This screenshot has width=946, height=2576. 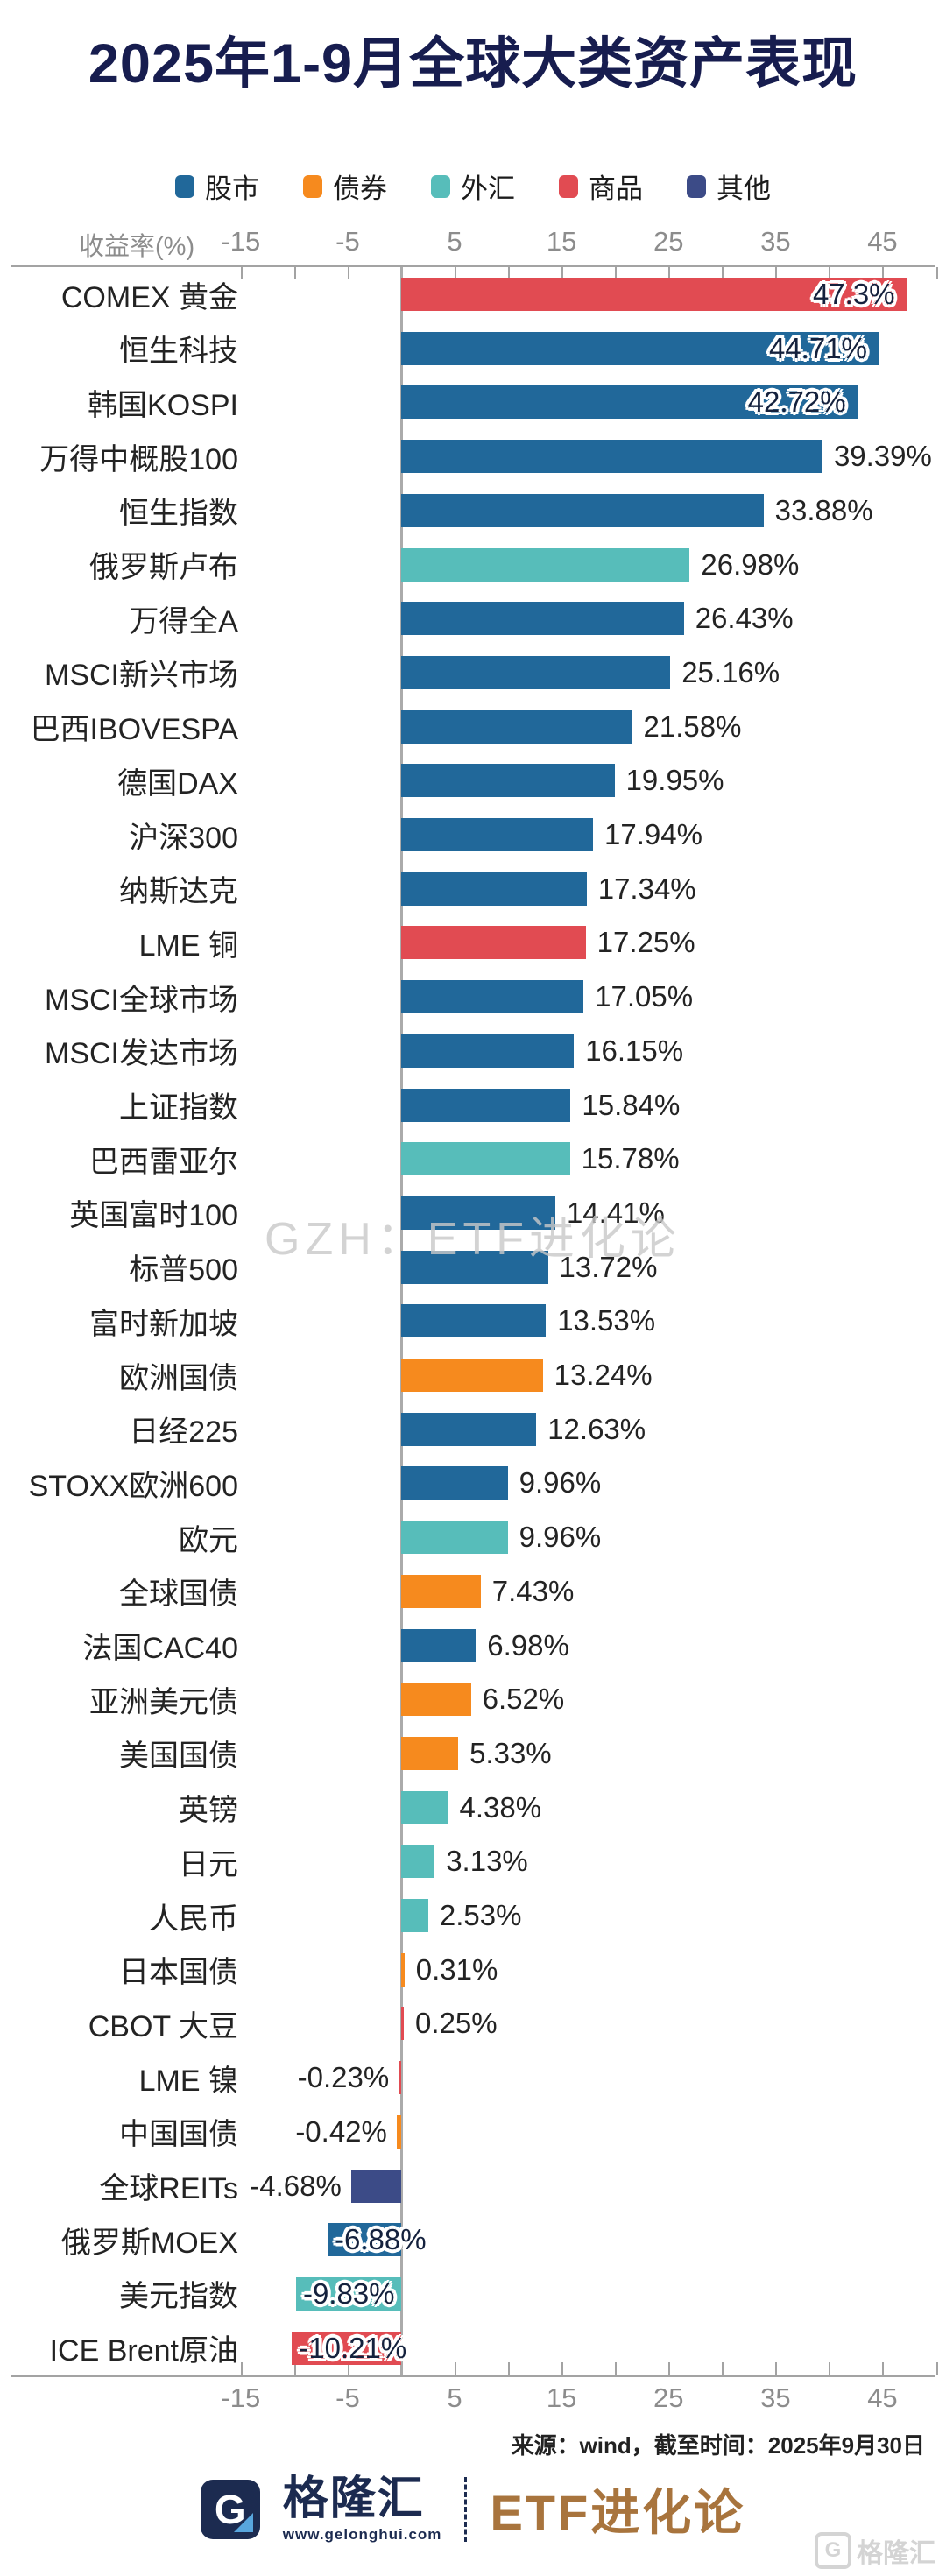 I want to click on corner-watermark-logo-icon: G, so click(x=833, y=2550).